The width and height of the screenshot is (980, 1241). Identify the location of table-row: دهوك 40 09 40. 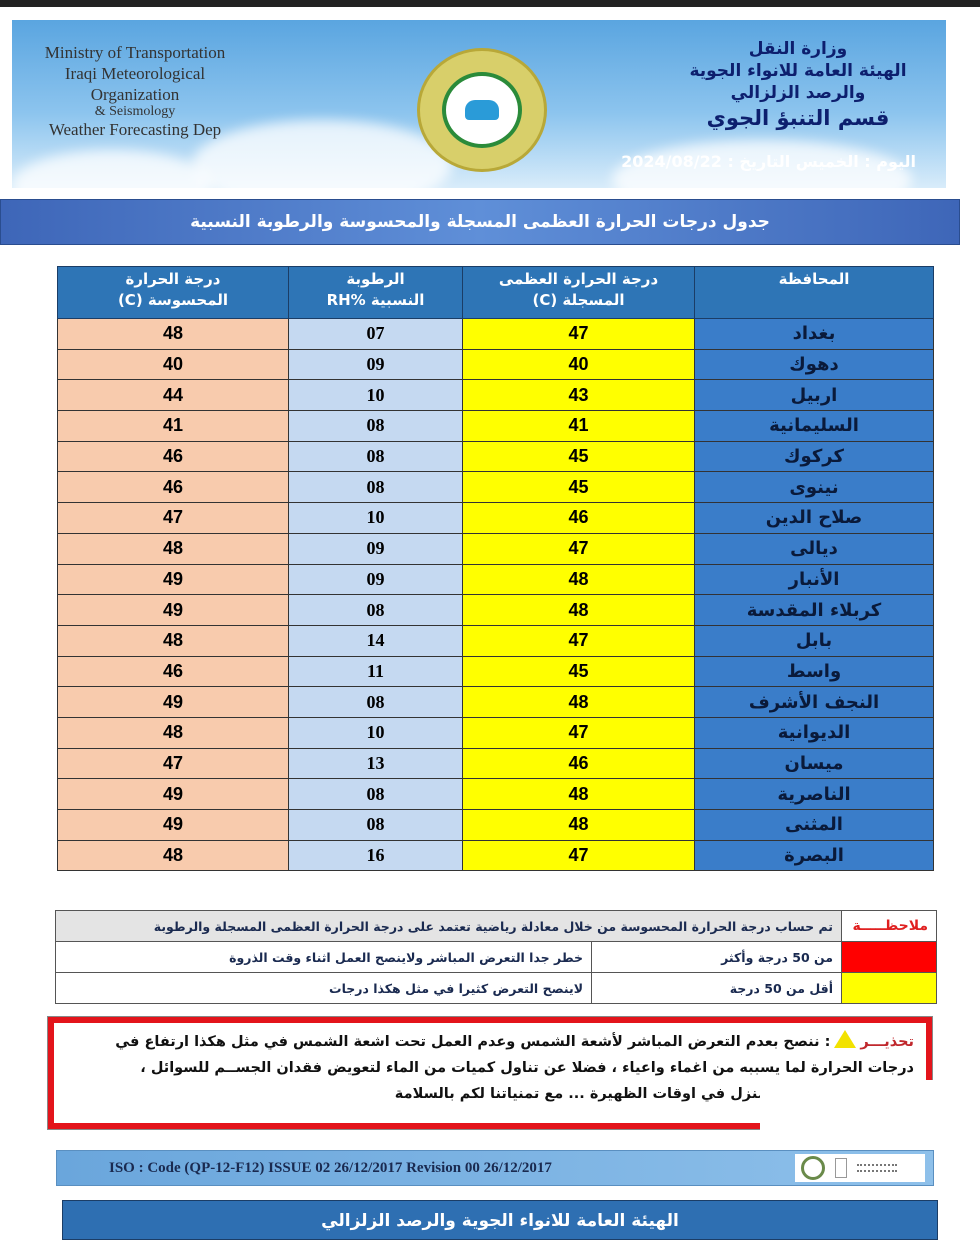
(495, 364).